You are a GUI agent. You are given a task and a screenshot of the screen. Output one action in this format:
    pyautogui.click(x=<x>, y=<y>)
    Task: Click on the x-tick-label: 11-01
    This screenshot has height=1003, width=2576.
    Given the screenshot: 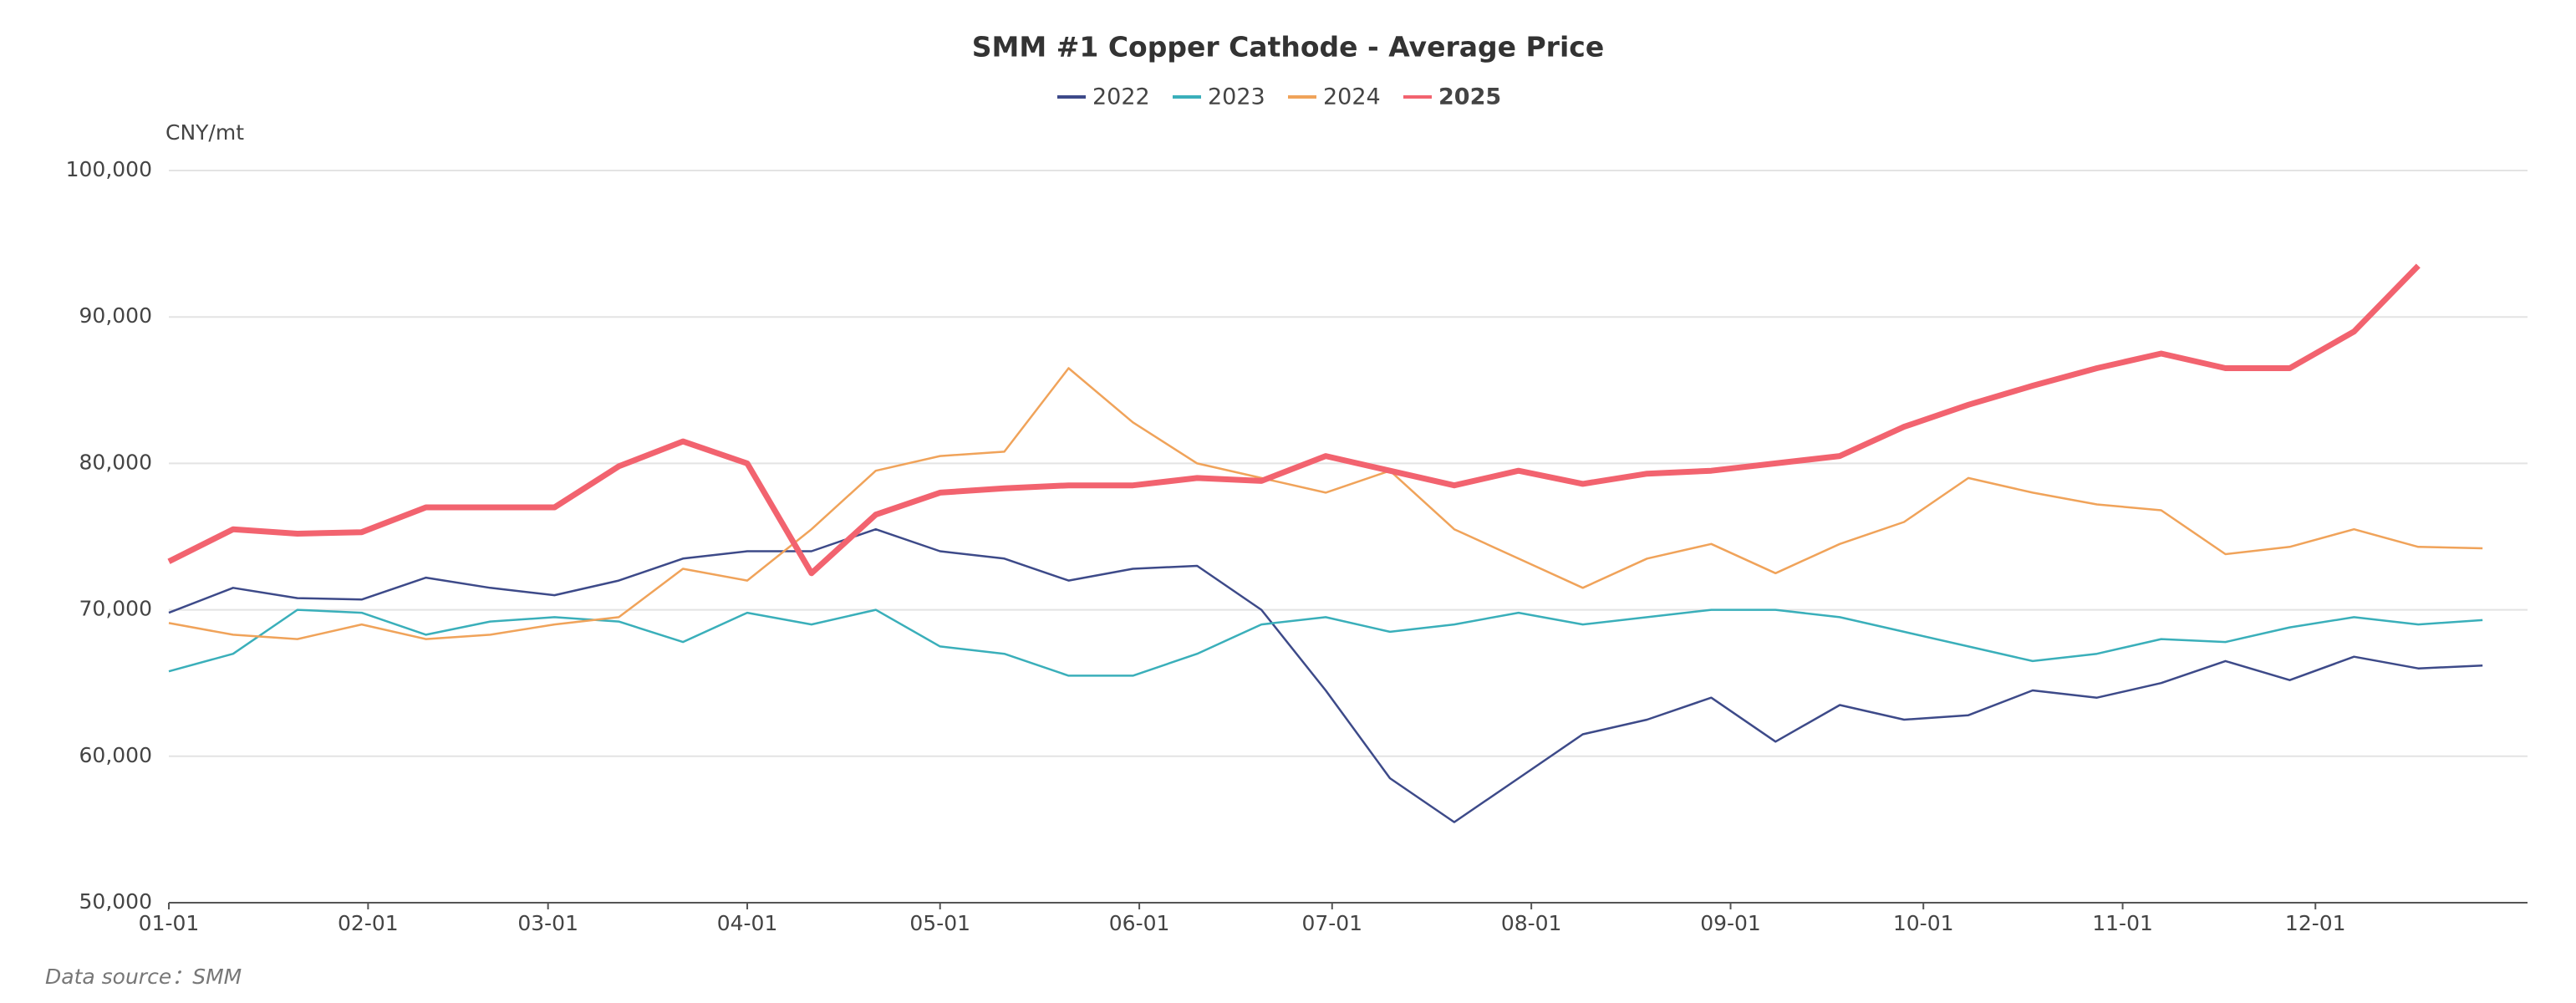 What is the action you would take?
    pyautogui.click(x=2122, y=923)
    